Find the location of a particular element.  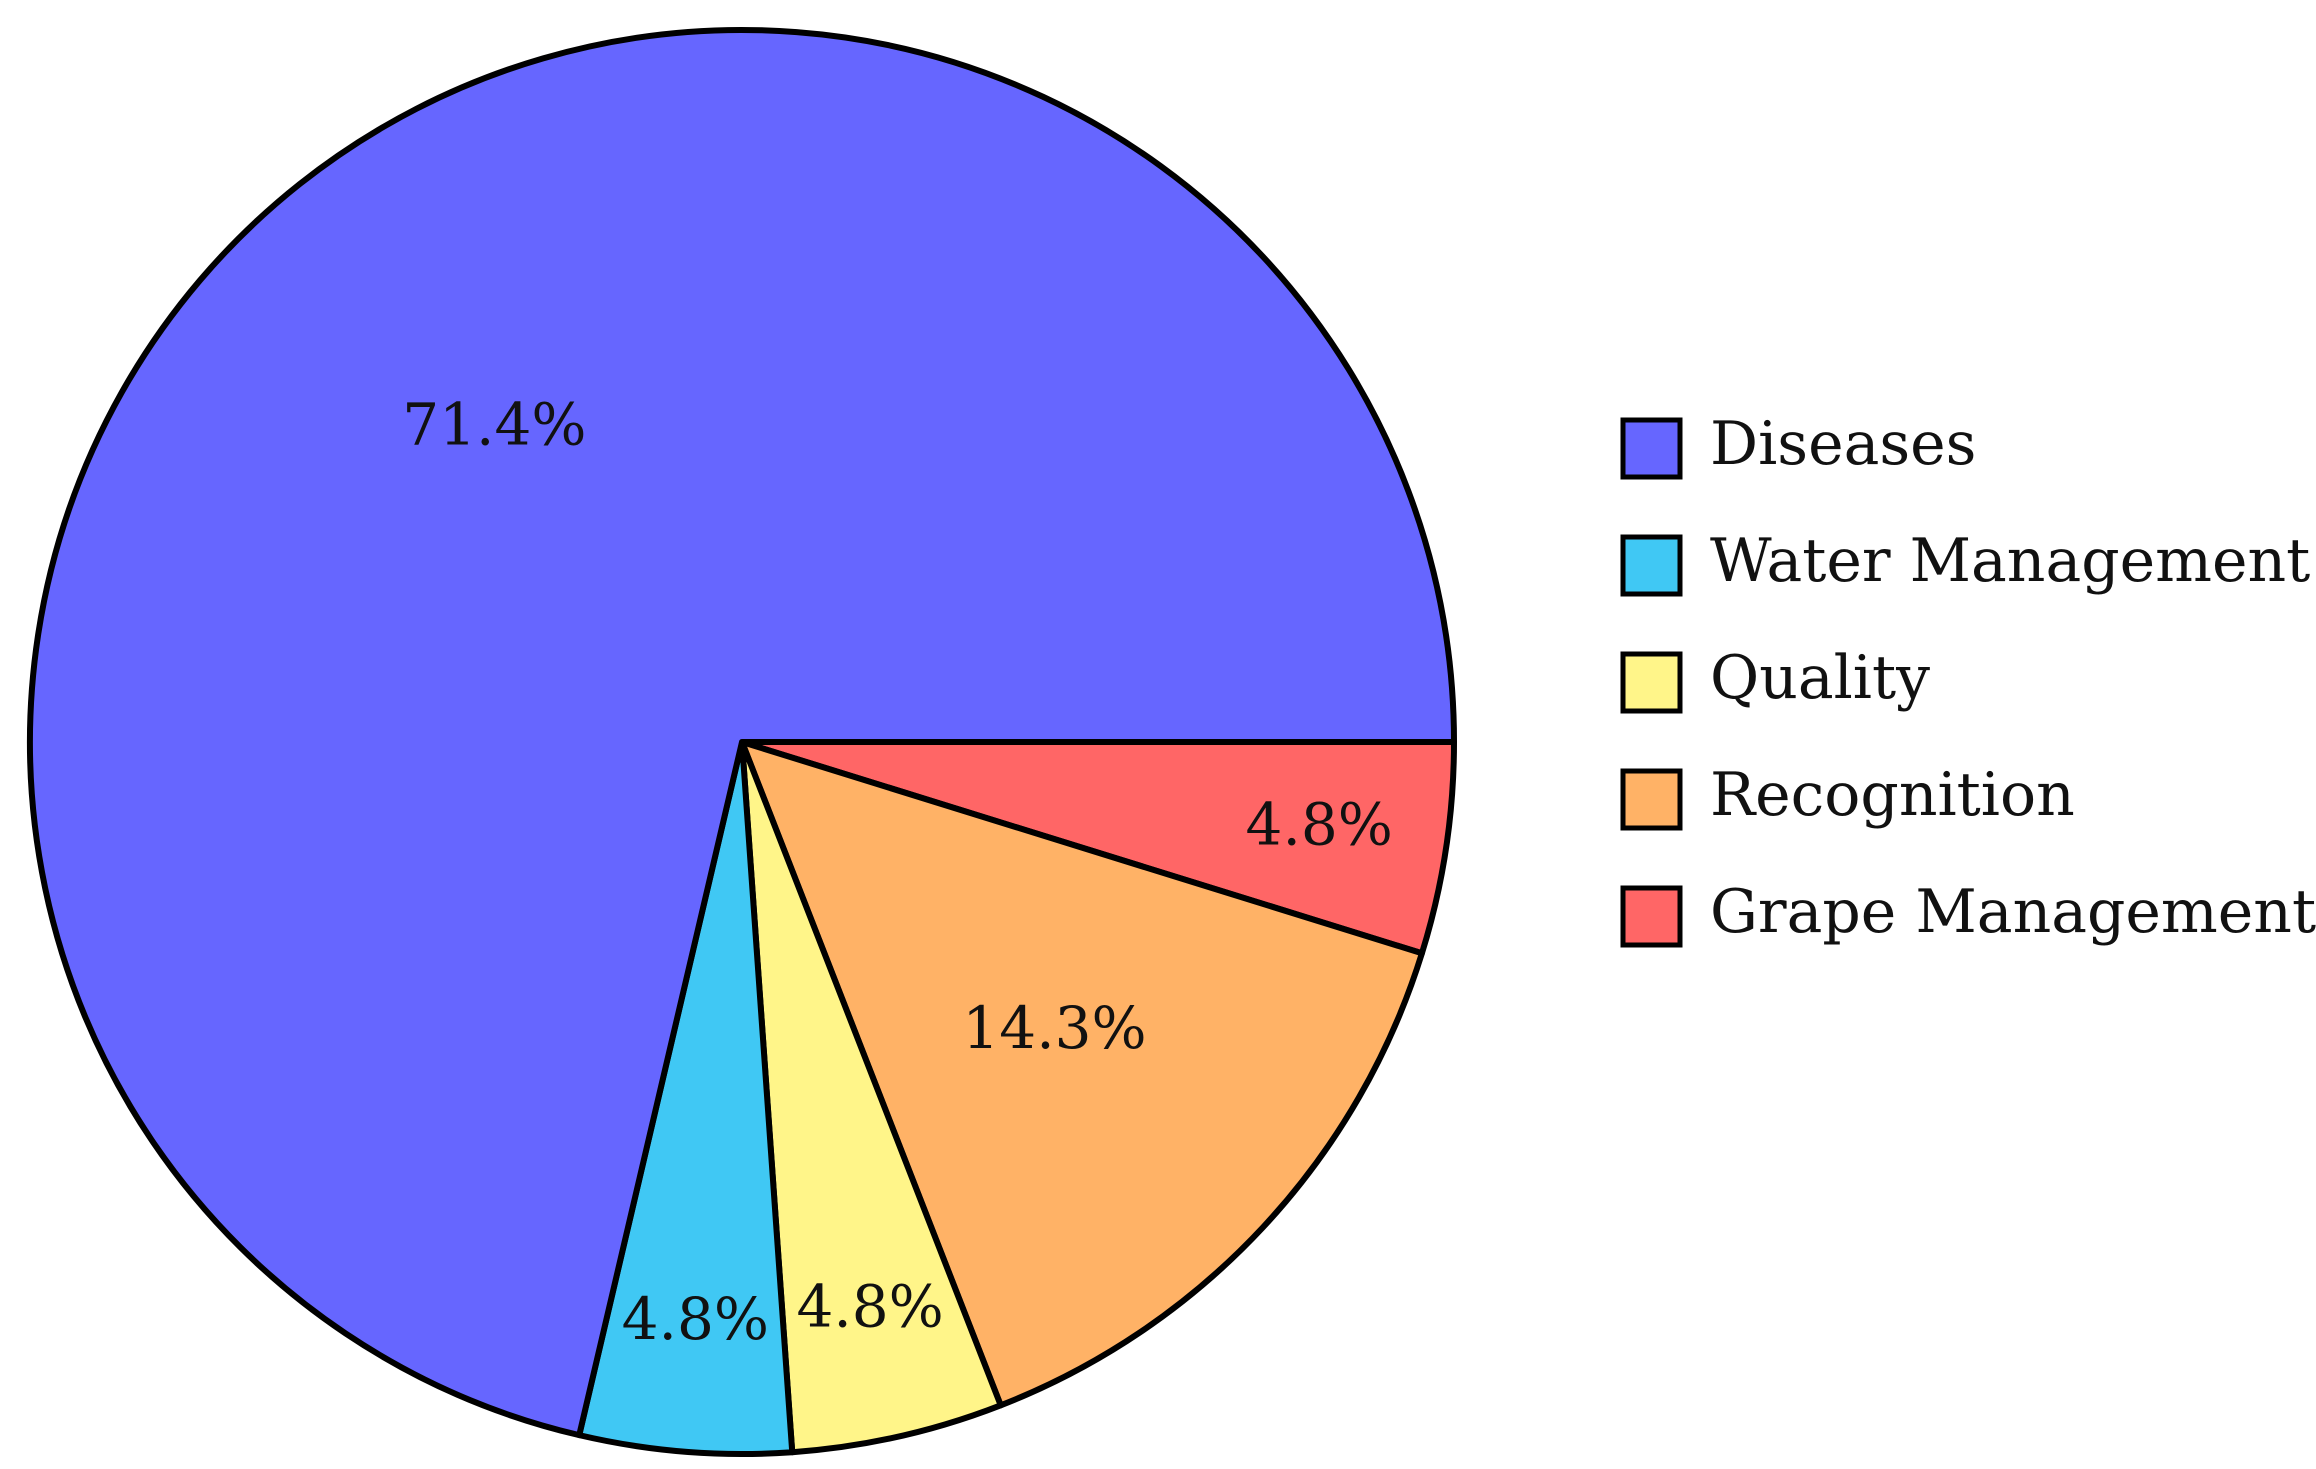

slice-label-water-management: 4.8% is located at coordinates (695, 1319).